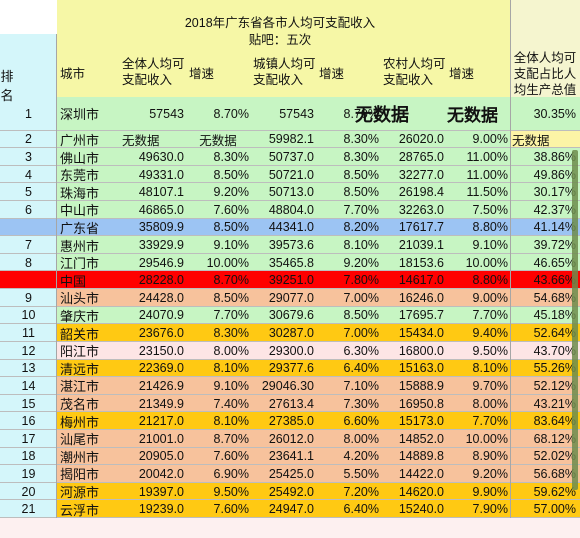 The height and width of the screenshot is (538, 580). What do you see at coordinates (291, 174) in the screenshot?
I see `cell-urban-income: 50721.0` at bounding box center [291, 174].